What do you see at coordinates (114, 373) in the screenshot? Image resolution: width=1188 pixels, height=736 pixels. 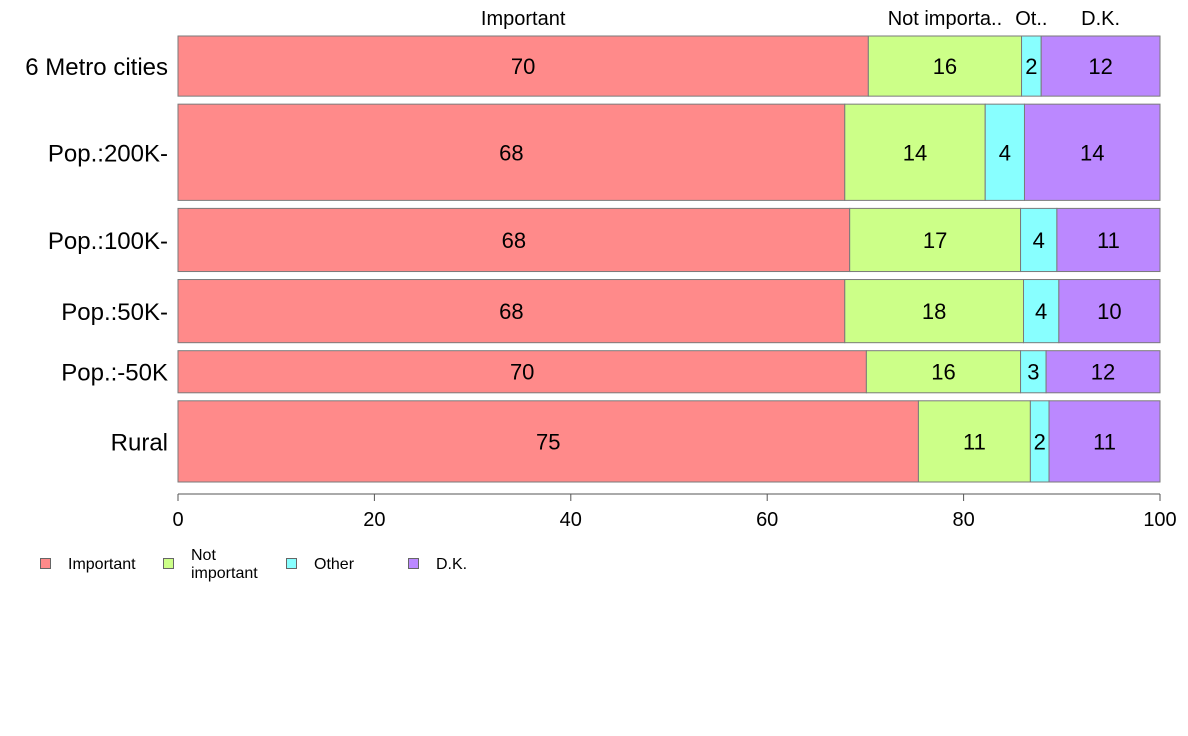 I see `category-label-pop-50k: Pop.:-50K` at bounding box center [114, 373].